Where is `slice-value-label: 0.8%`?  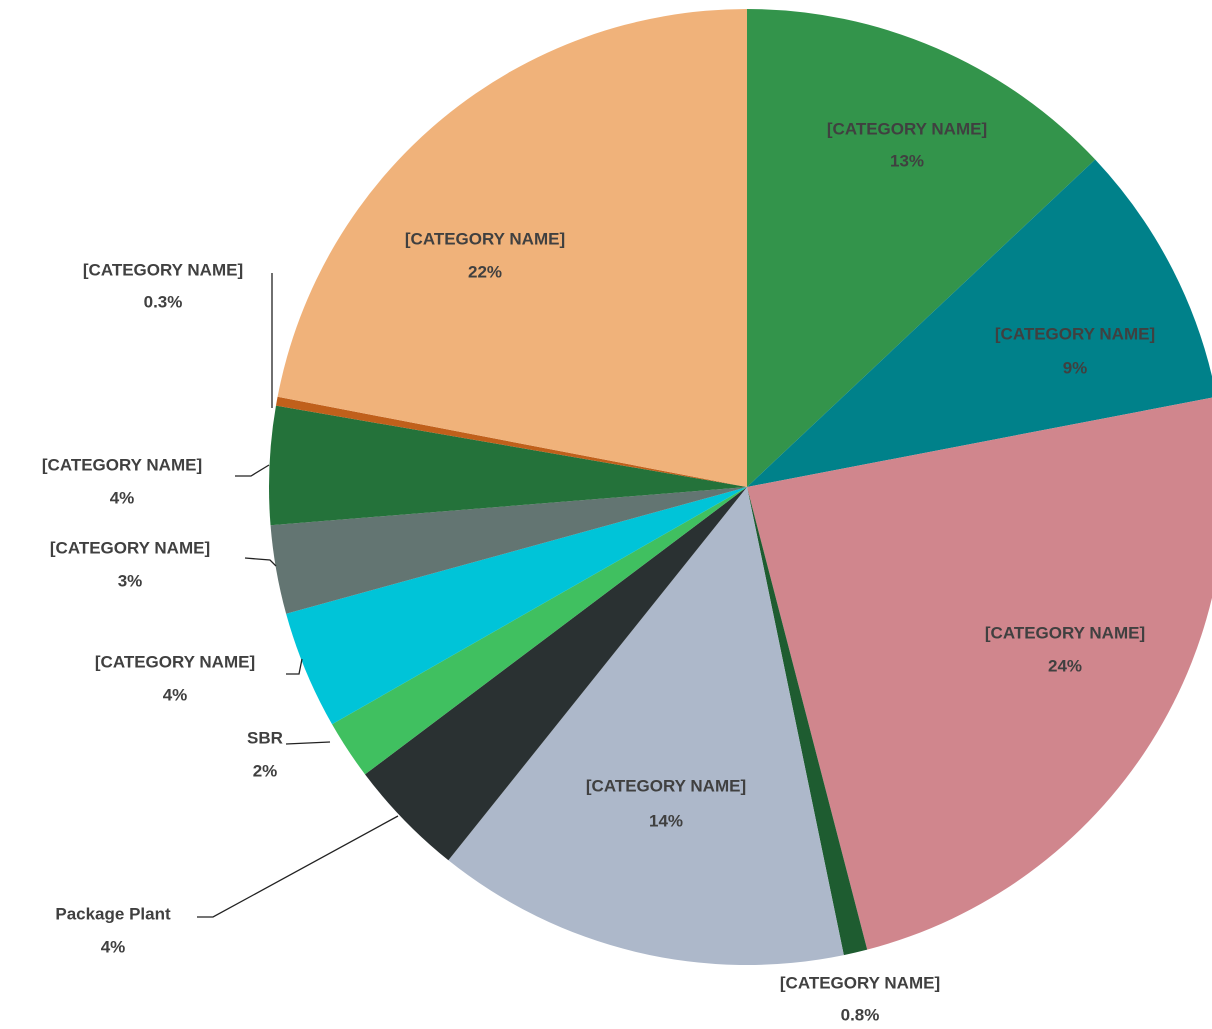
slice-value-label: 0.8% is located at coordinates (860, 1014).